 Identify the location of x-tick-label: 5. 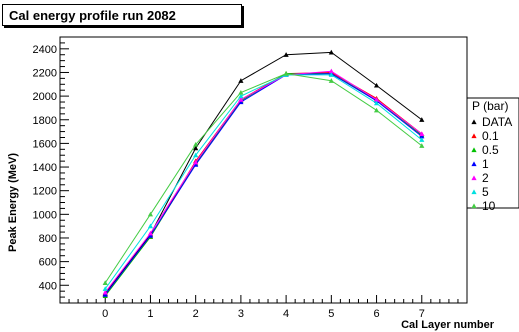
(331, 314).